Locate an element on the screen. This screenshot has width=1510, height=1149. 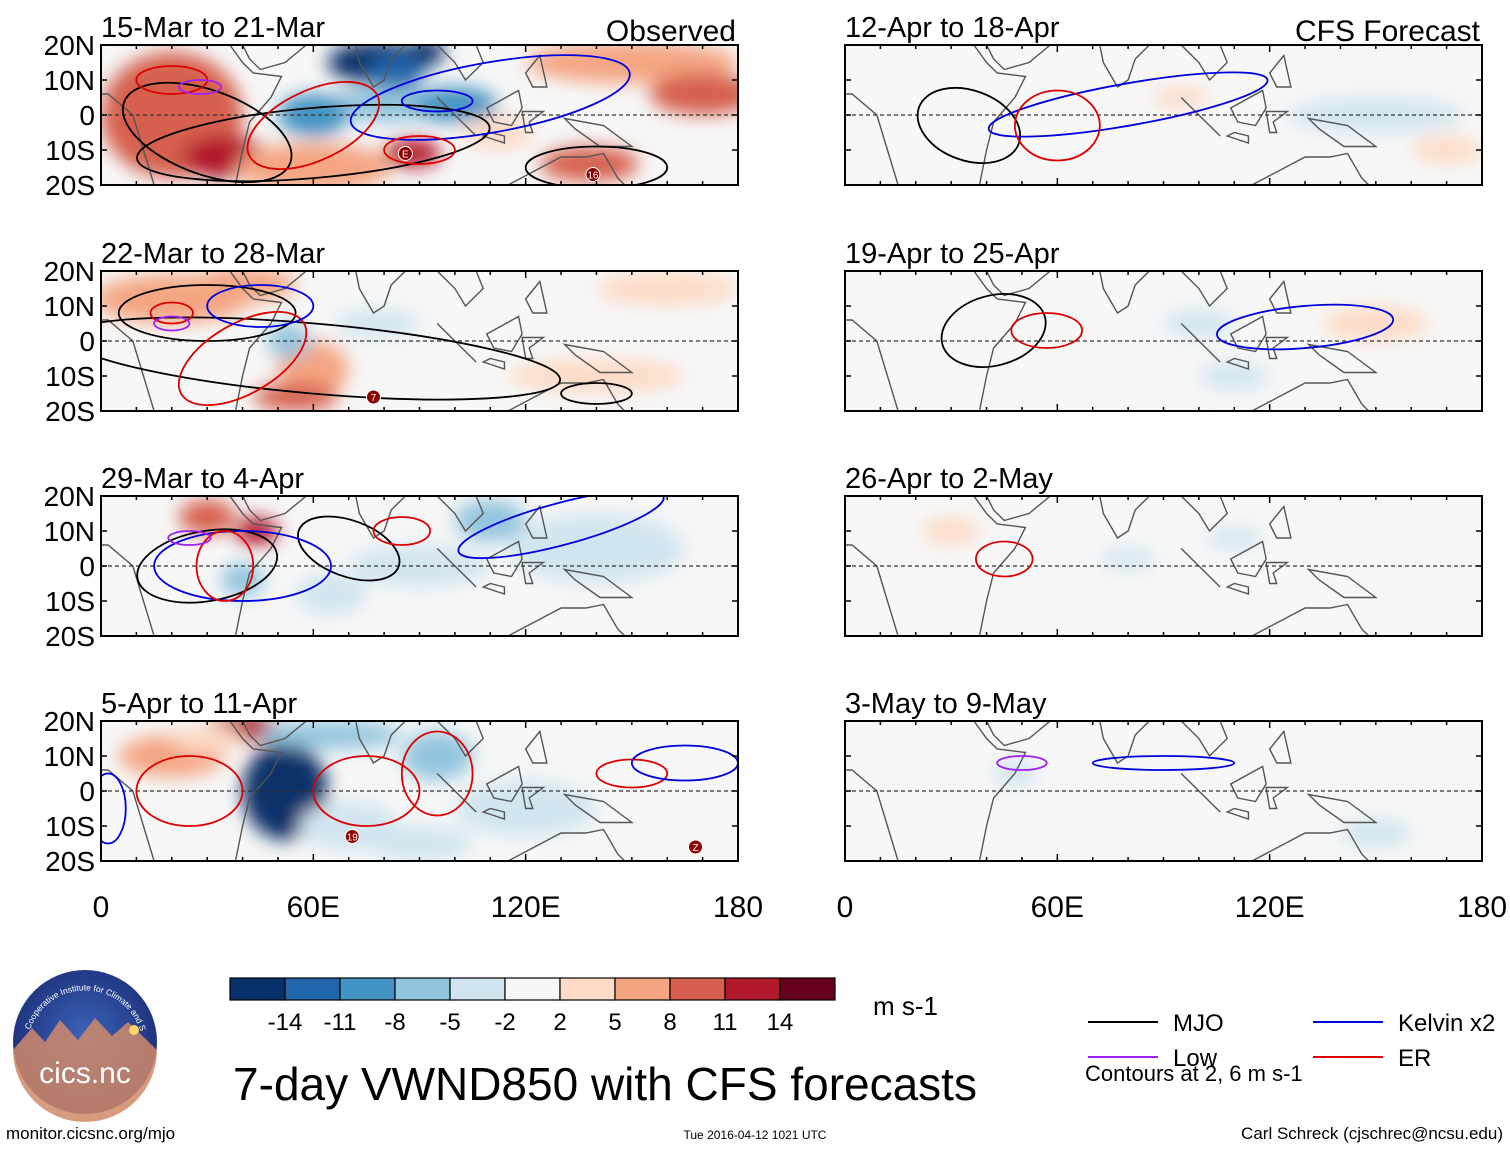
y-tick-label: 0 is located at coordinates (87, 341).